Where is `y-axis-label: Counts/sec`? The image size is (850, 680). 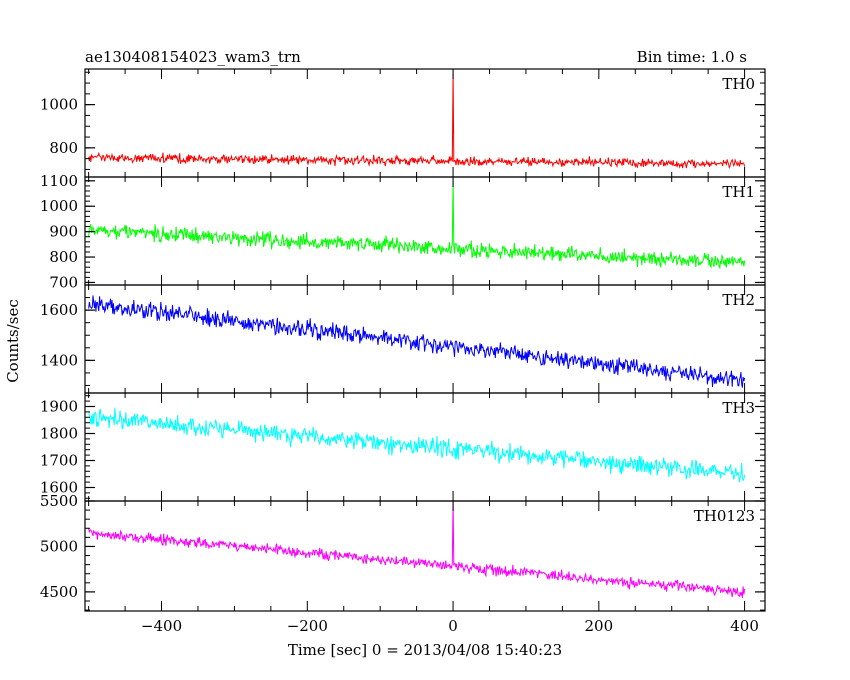 y-axis-label: Counts/sec is located at coordinates (13, 341).